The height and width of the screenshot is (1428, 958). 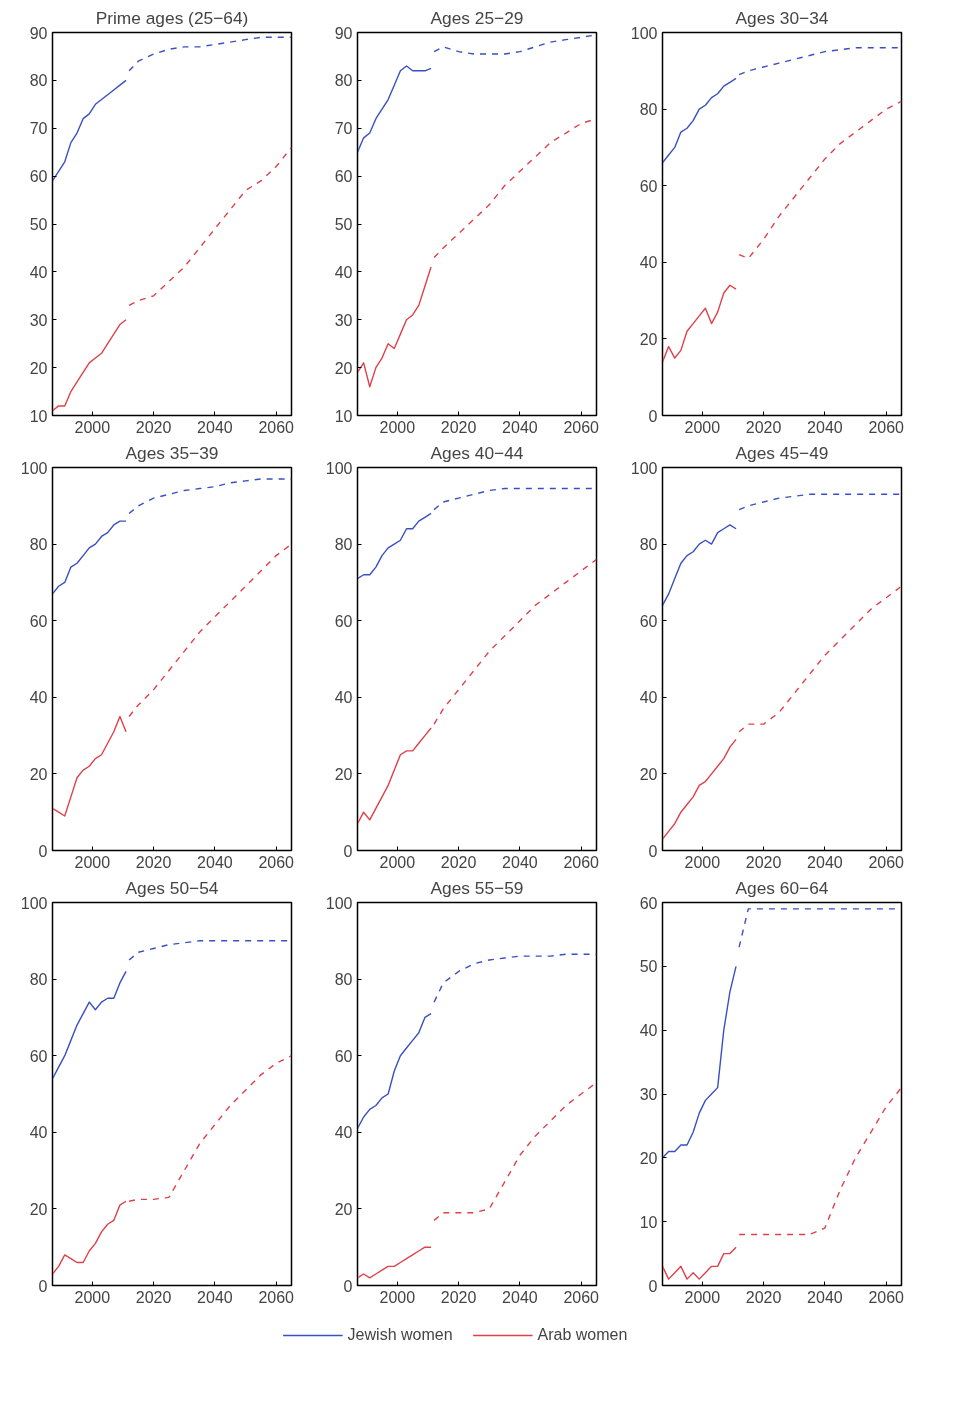 What do you see at coordinates (477, 452) in the screenshot?
I see `chart-title: Ages 40−44` at bounding box center [477, 452].